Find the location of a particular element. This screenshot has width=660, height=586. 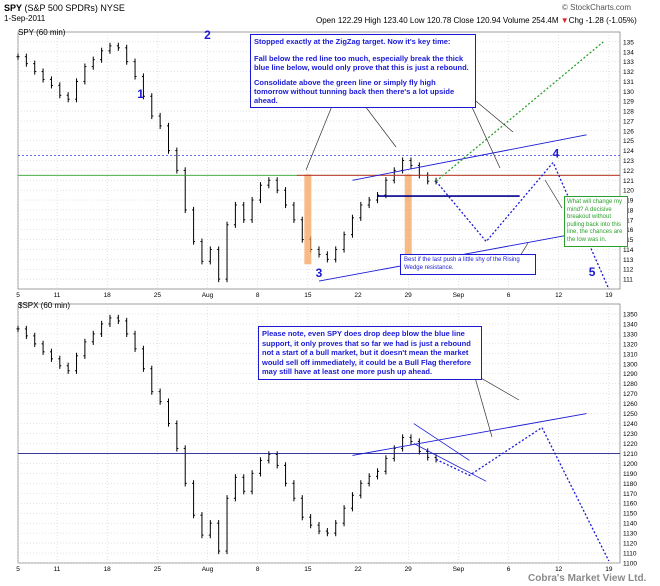

spy-x-tick-label: 29 is located at coordinates (409, 295).